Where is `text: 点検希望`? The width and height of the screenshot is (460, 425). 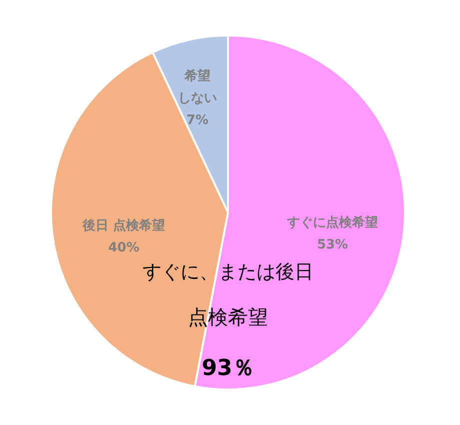 text: 点検希望 is located at coordinates (228, 317).